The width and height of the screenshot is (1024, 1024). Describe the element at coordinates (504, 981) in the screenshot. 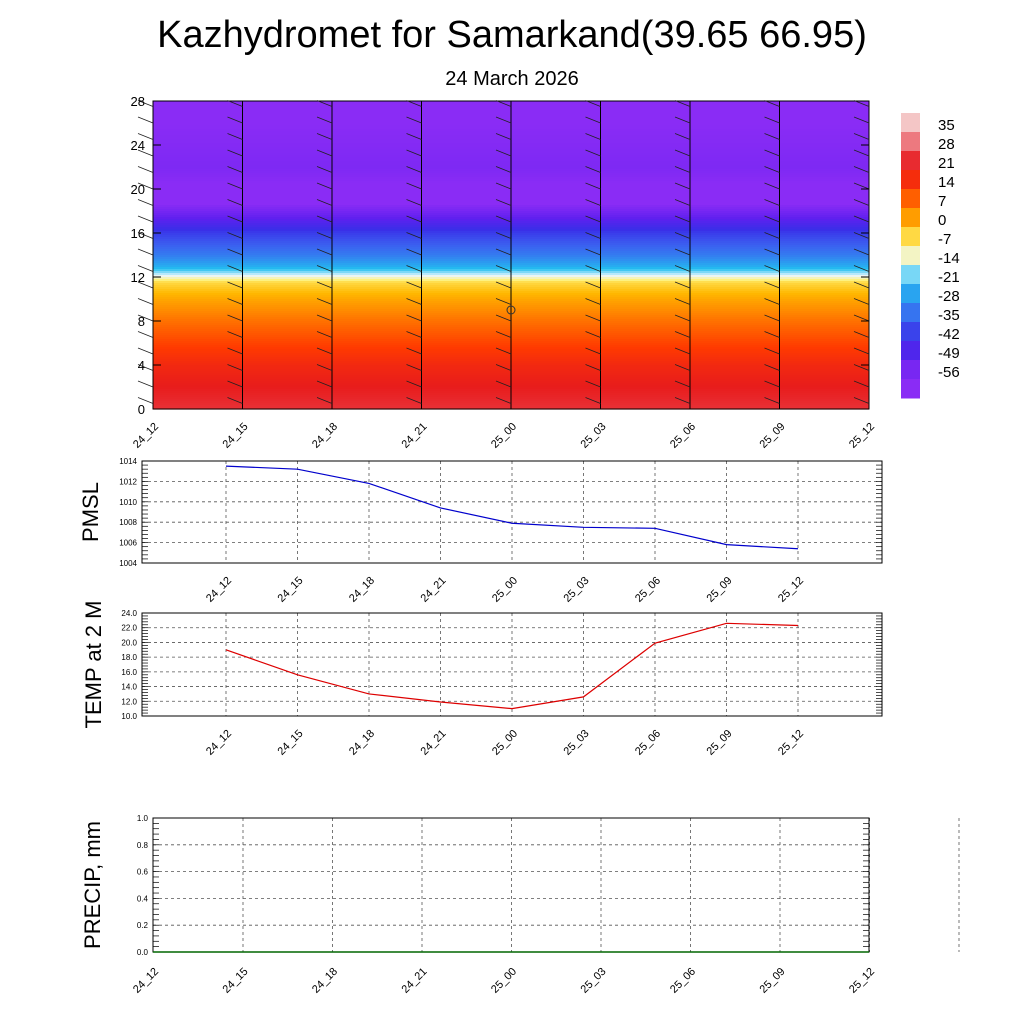

I see `x-tick-label: 25_00` at that location.